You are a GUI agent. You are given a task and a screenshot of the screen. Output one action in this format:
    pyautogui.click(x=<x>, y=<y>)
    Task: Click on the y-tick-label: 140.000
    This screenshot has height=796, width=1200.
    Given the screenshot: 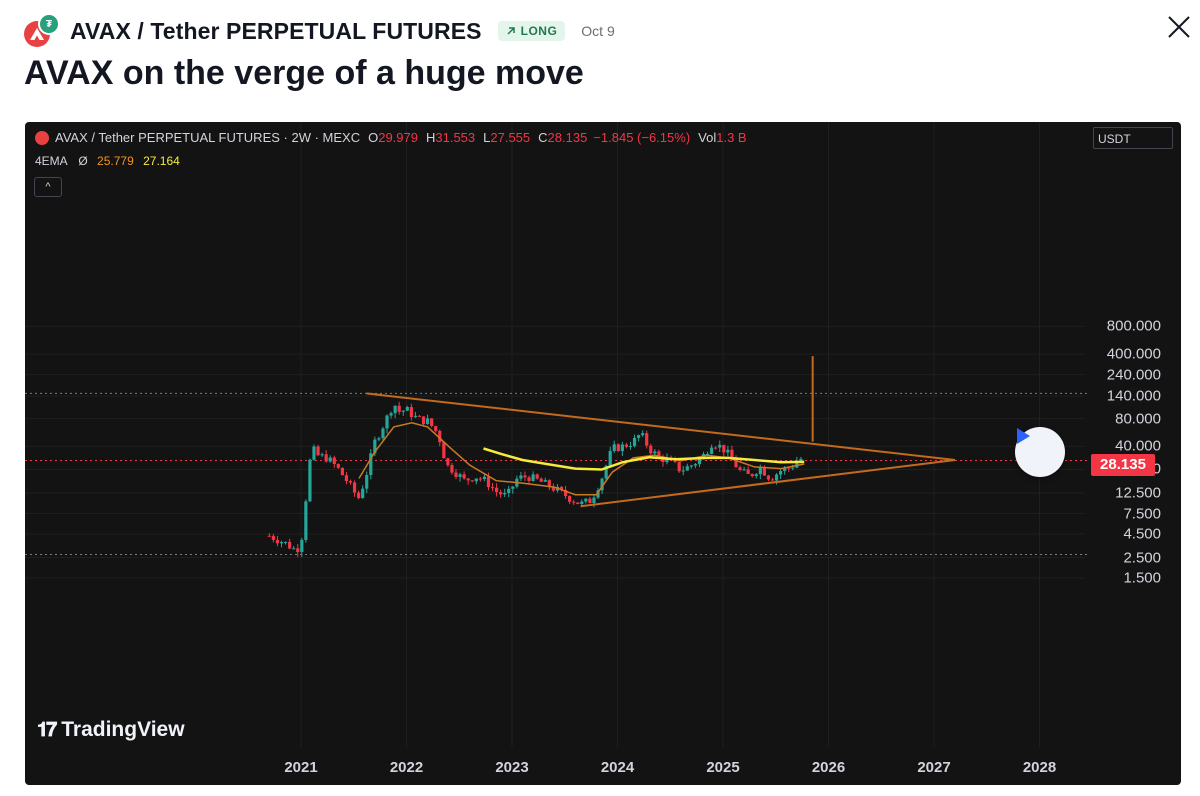 What is the action you would take?
    pyautogui.click(x=1133, y=396)
    